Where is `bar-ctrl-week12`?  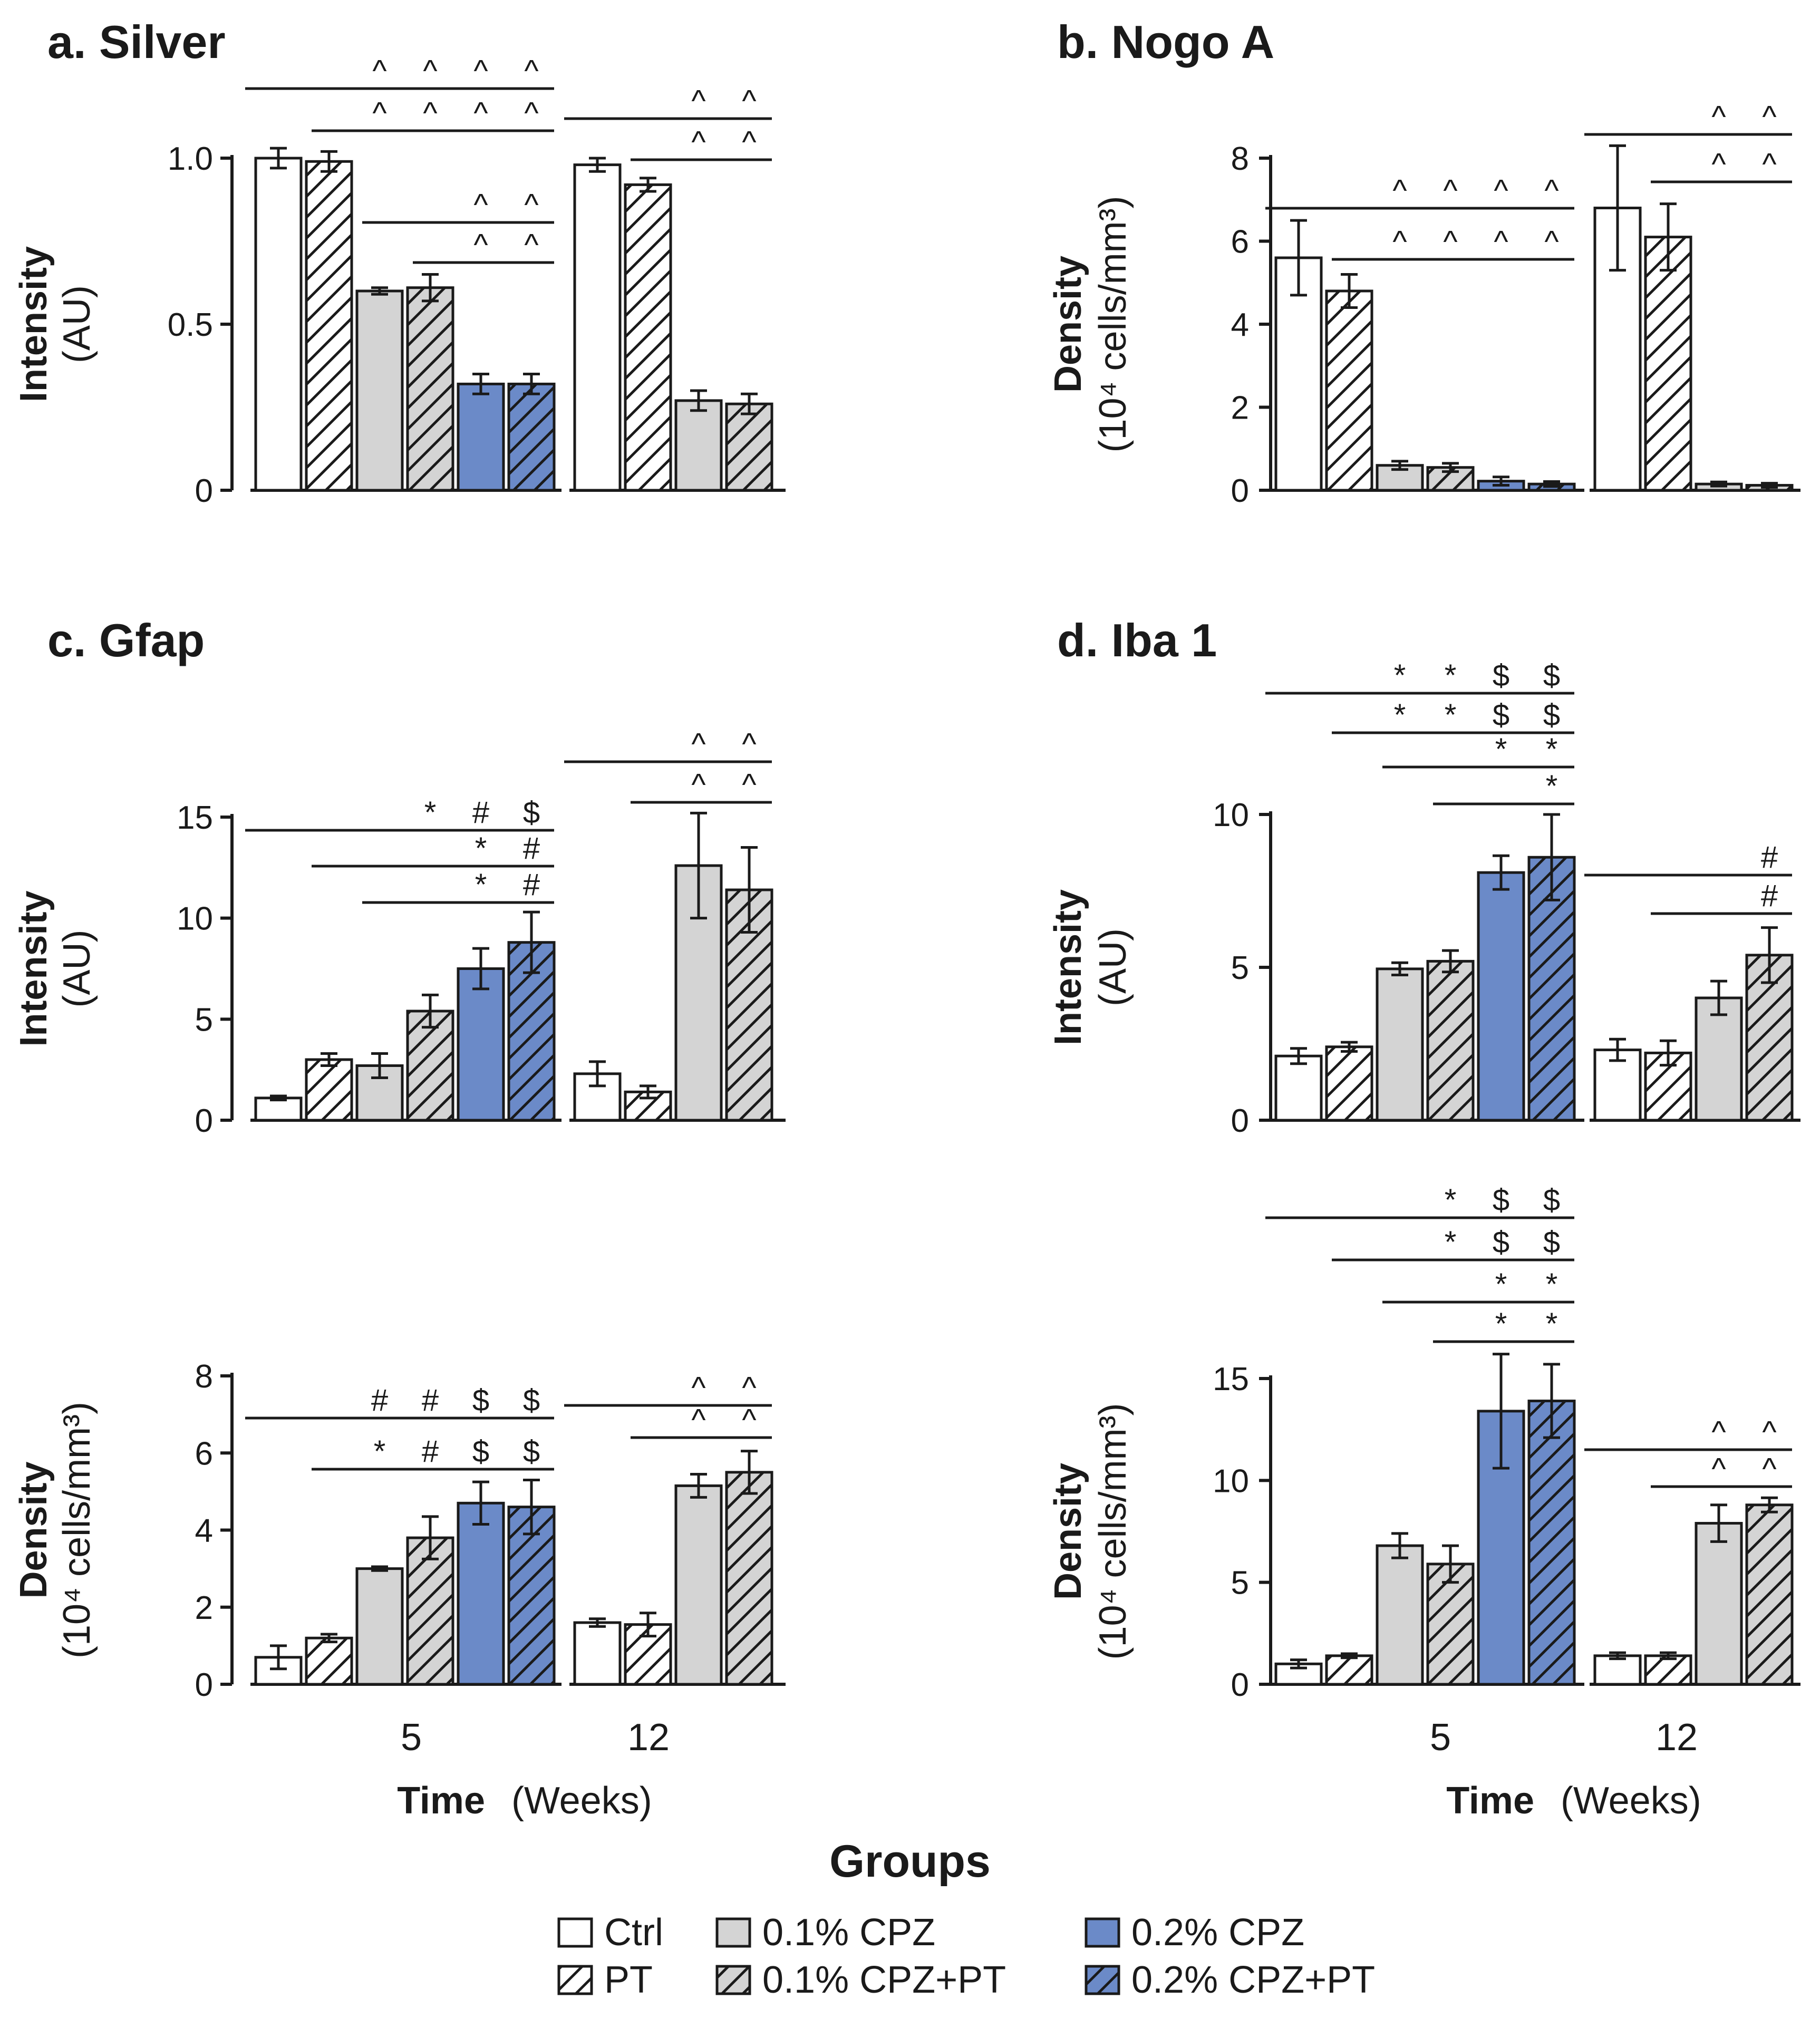
bar-ctrl-week12 is located at coordinates (597, 327).